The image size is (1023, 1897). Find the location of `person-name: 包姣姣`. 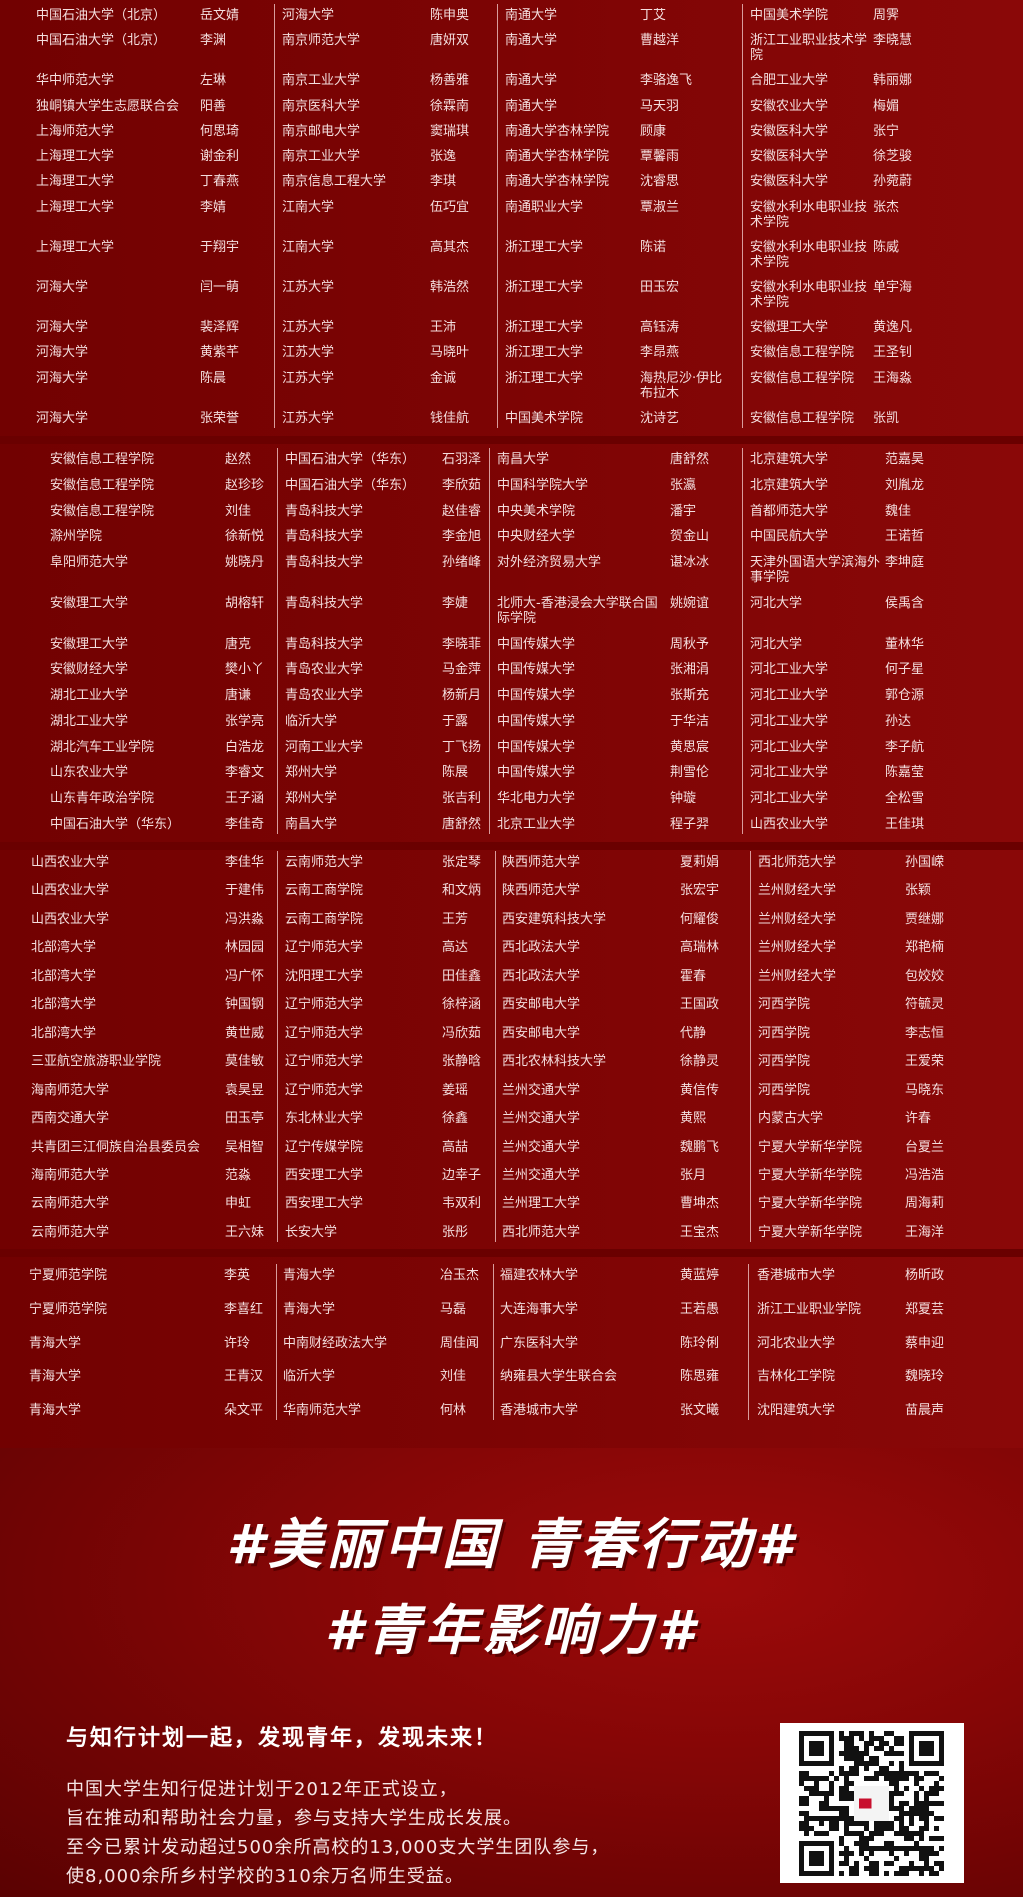

person-name: 包姣姣 is located at coordinates (925, 976).